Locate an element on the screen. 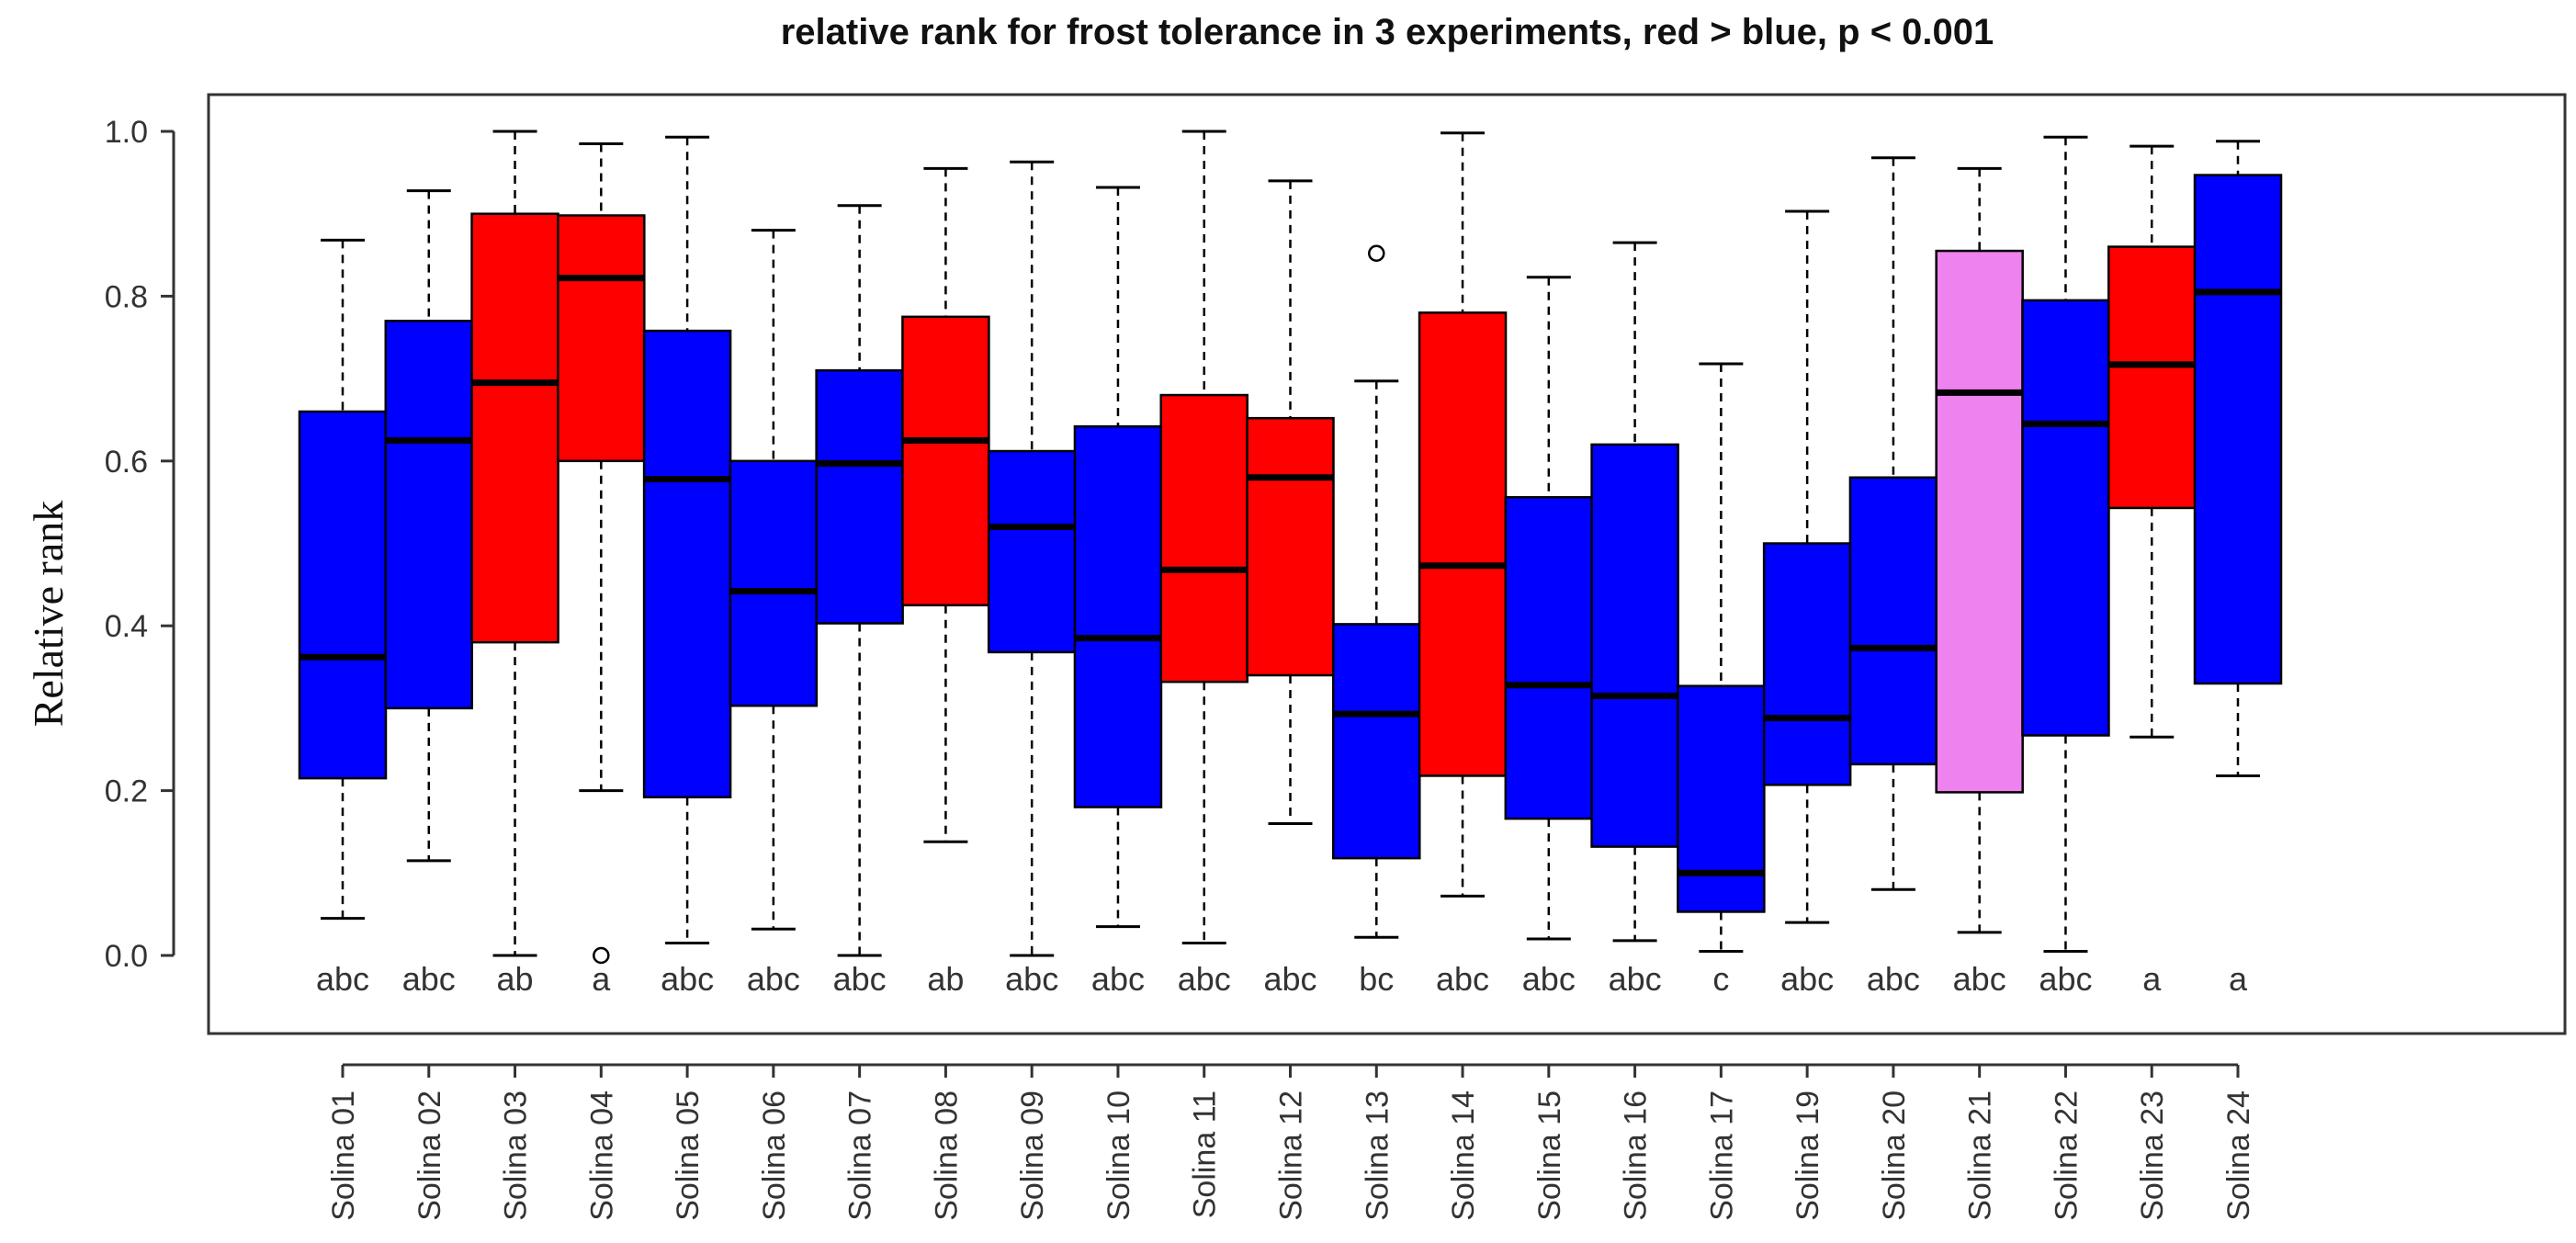 This screenshot has height=1243, width=2576. box-solina-11: abc is located at coordinates (1203, 564).